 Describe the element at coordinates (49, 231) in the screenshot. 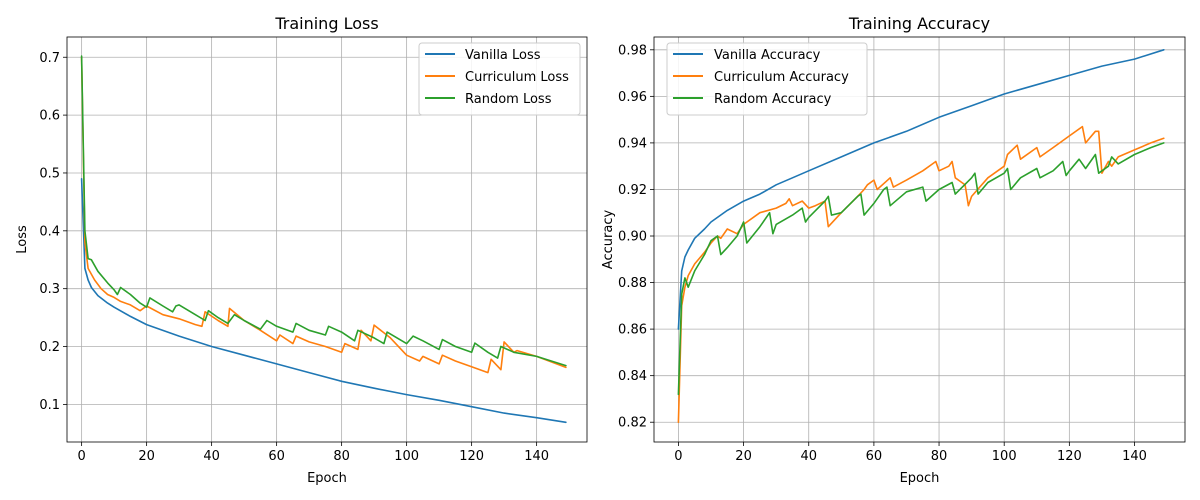

I see `loss-y-tick-label: 0.4` at that location.